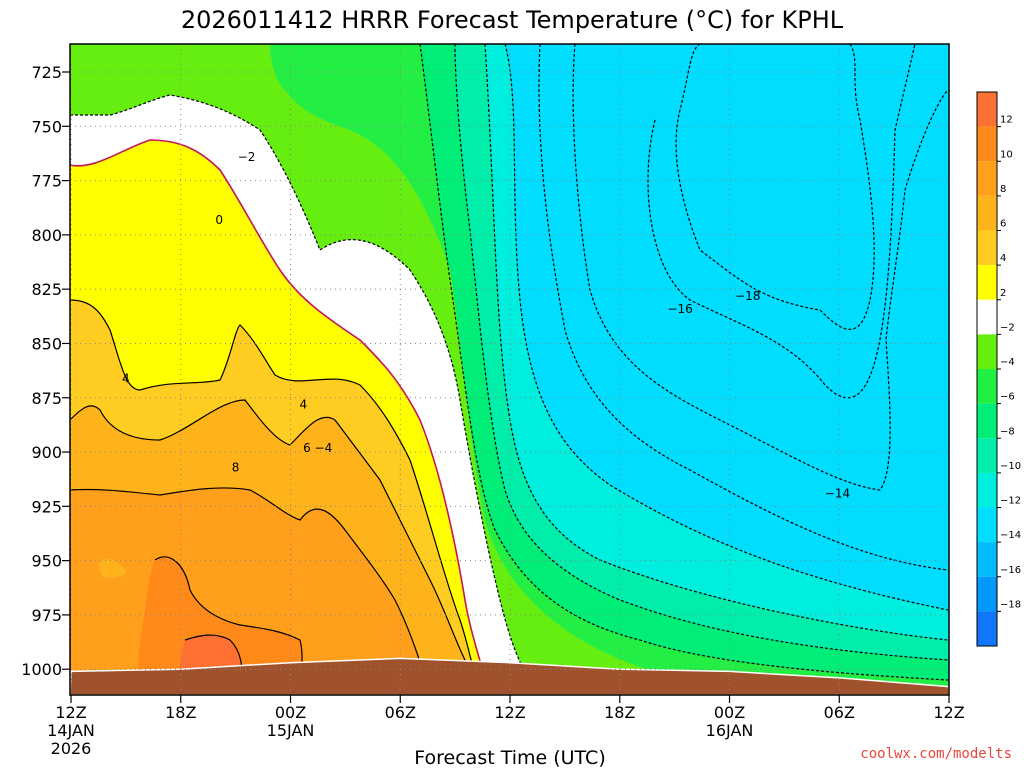  What do you see at coordinates (71, 730) in the screenshot?
I see `x-tick-date: 14JAN` at bounding box center [71, 730].